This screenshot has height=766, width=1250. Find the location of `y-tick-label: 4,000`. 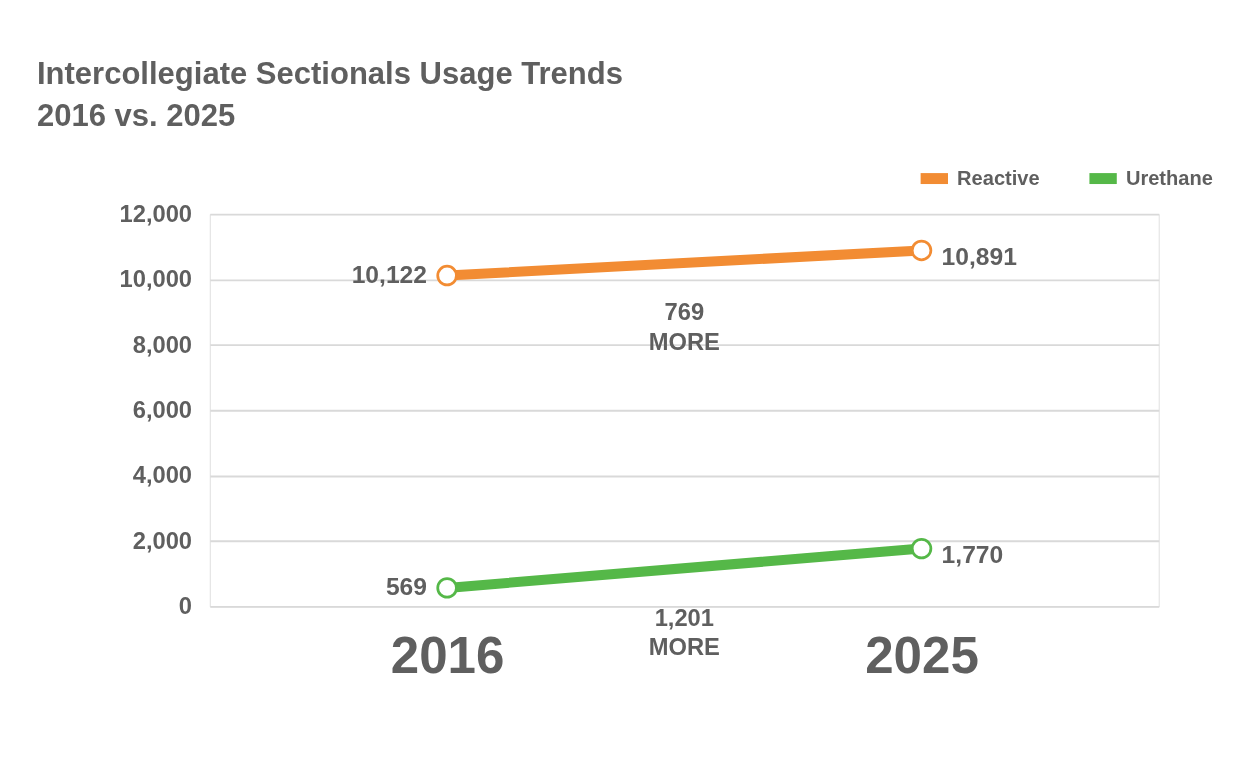

y-tick-label: 4,000 is located at coordinates (162, 475).